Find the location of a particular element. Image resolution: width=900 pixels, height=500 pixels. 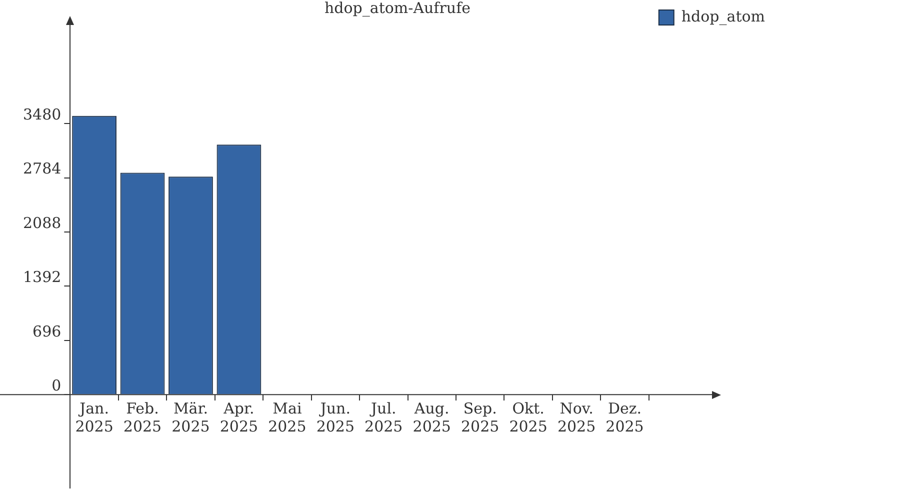

x-tick-label: Jul. 2025 is located at coordinates (383, 417).